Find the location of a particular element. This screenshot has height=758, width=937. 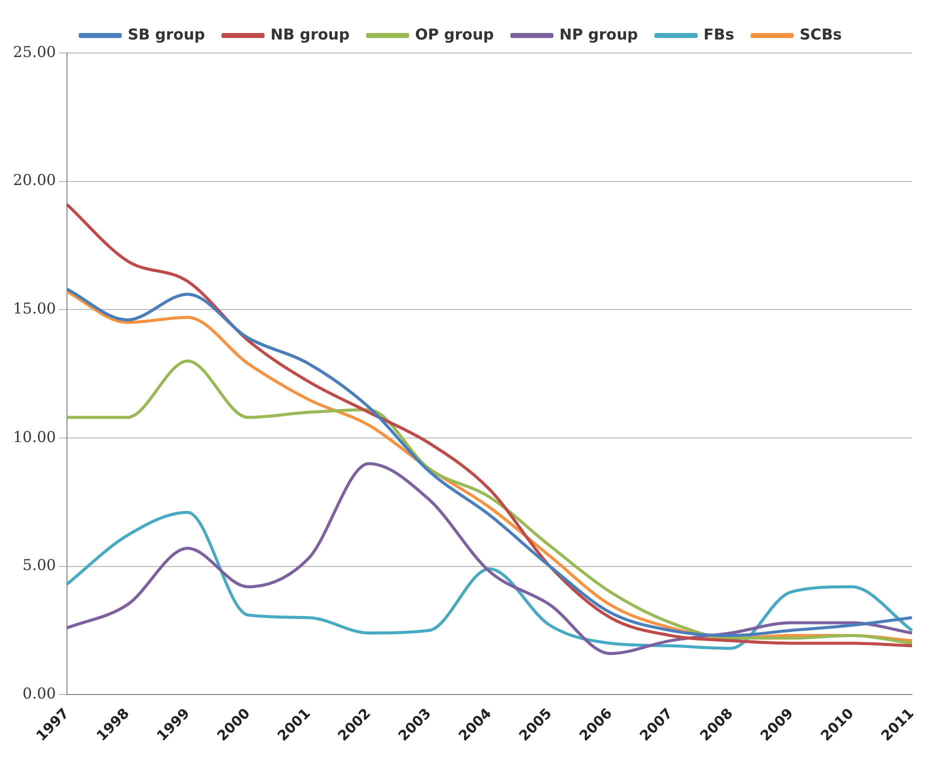

y-tick-label: 20.00 is located at coordinates (34, 180).